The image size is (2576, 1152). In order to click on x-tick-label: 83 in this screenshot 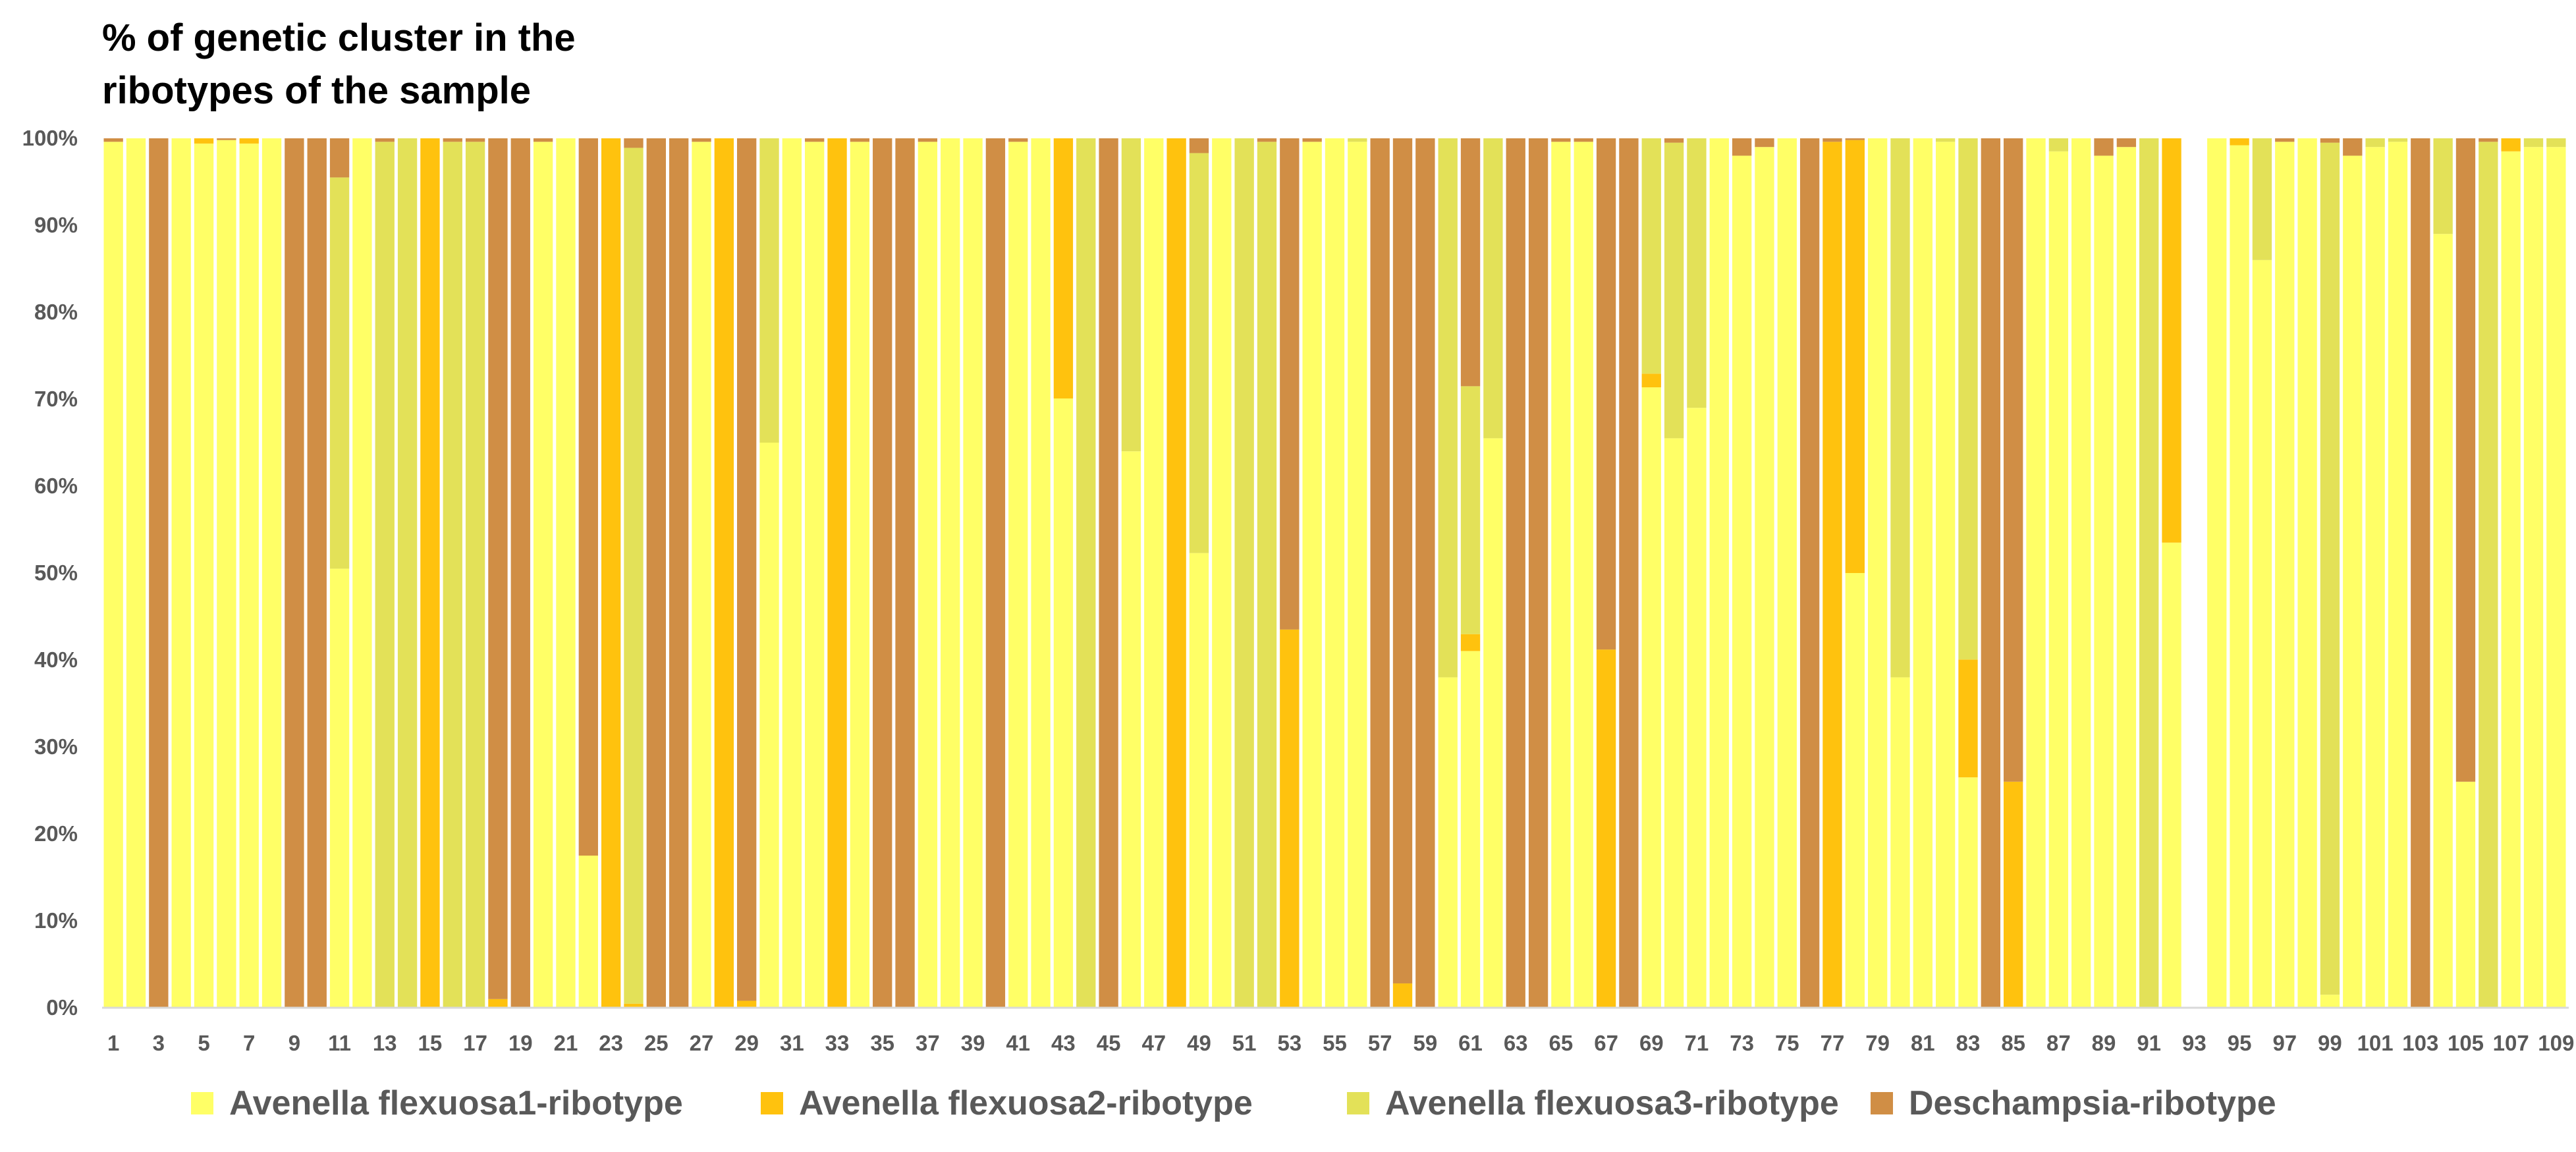, I will do `click(1968, 1043)`.